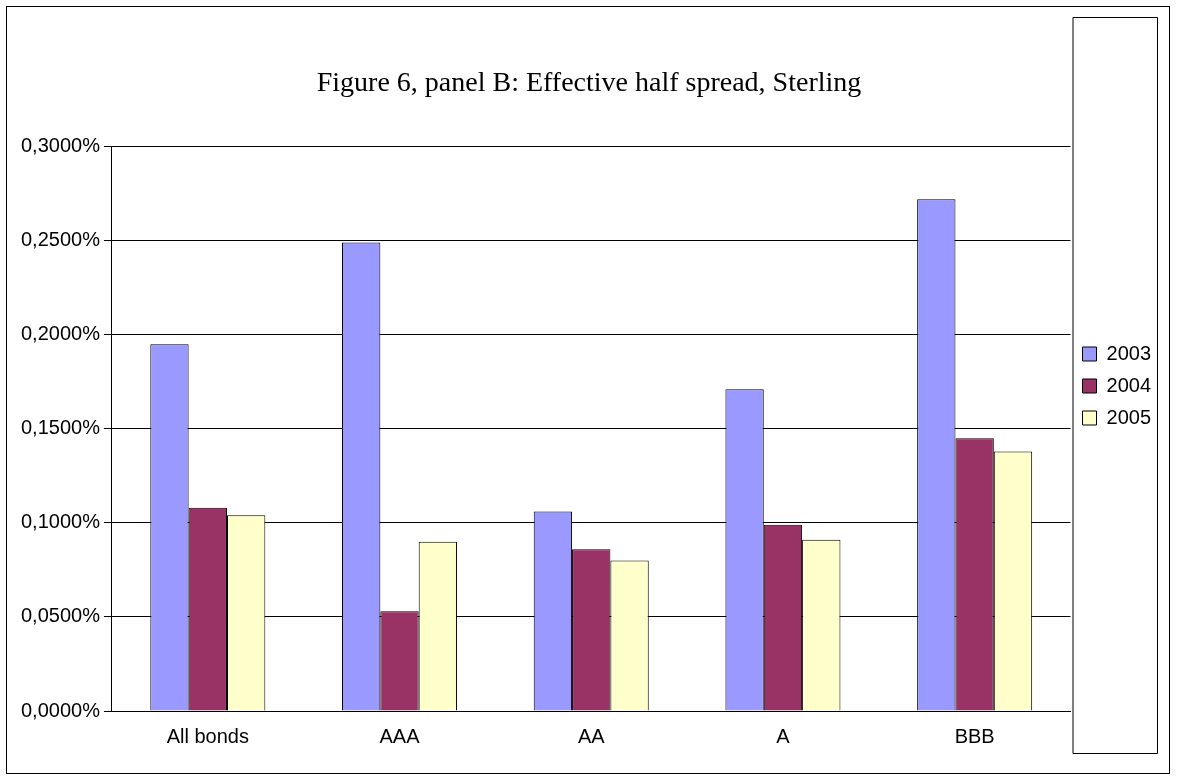  I want to click on y-tick-label: 0,2500%, so click(60, 239).